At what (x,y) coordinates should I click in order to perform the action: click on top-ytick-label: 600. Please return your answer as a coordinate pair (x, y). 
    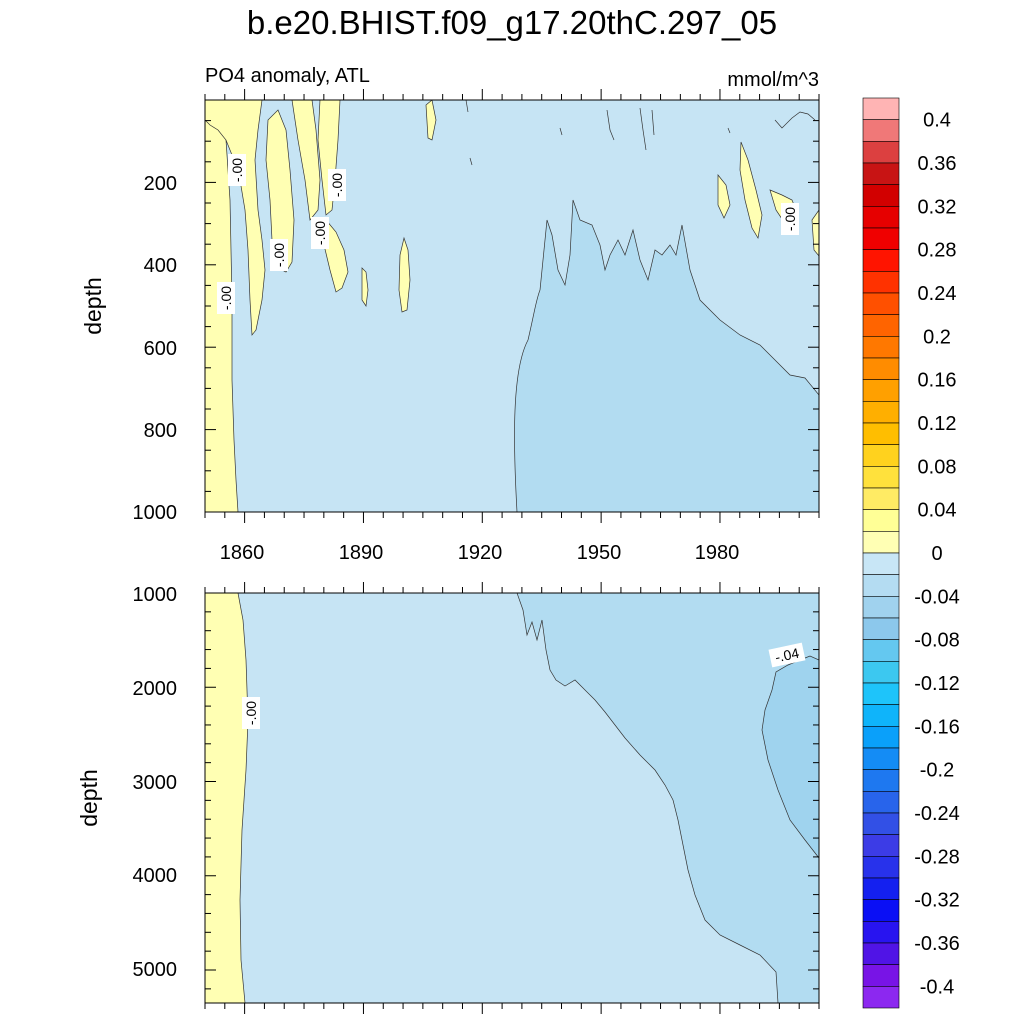
    Looking at the image, I should click on (160, 349).